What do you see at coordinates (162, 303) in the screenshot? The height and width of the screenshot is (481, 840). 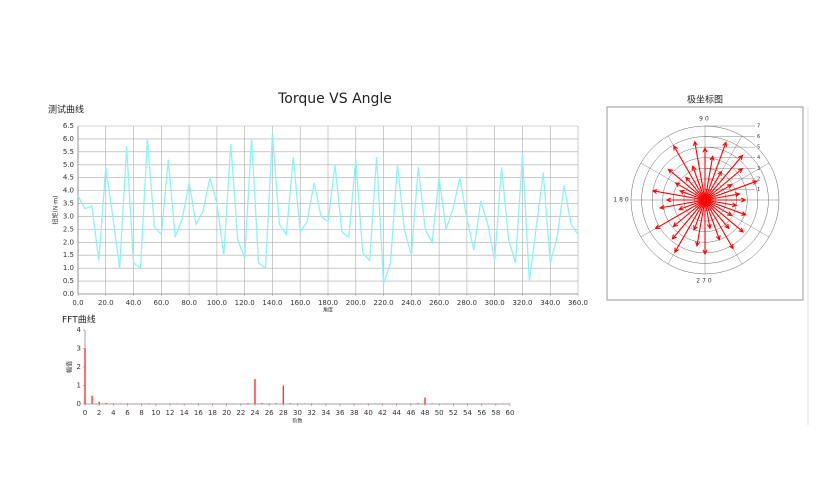 I see `x-tick-label: 60.0` at bounding box center [162, 303].